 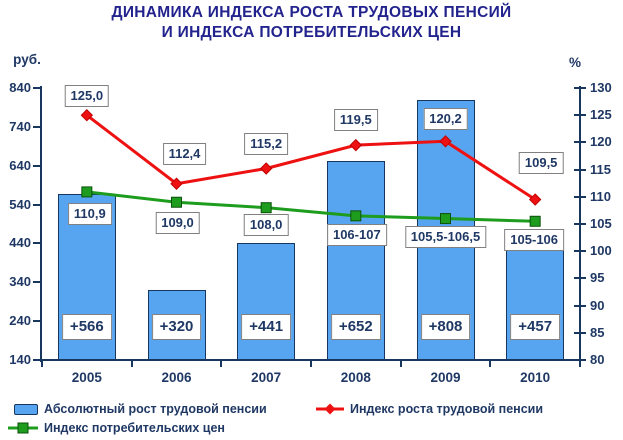 I want to click on green-line-value-label: 105,5-106,5, so click(x=445, y=236).